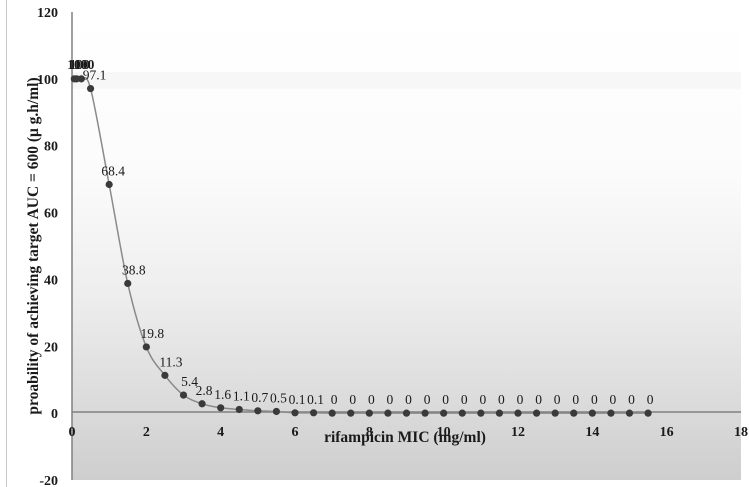  What do you see at coordinates (153, 333) in the screenshot?
I see `data-point-label: 19.8` at bounding box center [153, 333].